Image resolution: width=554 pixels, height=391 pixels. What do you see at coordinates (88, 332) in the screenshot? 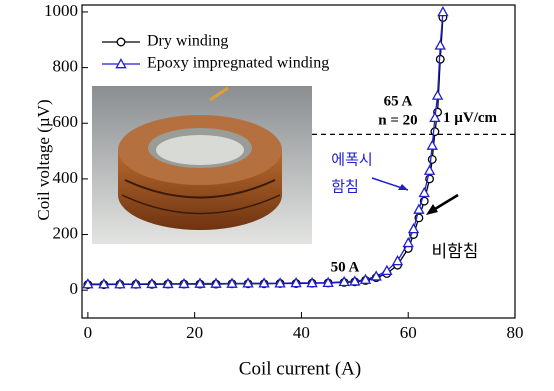
I see `x-tick-label: 0` at bounding box center [88, 332].